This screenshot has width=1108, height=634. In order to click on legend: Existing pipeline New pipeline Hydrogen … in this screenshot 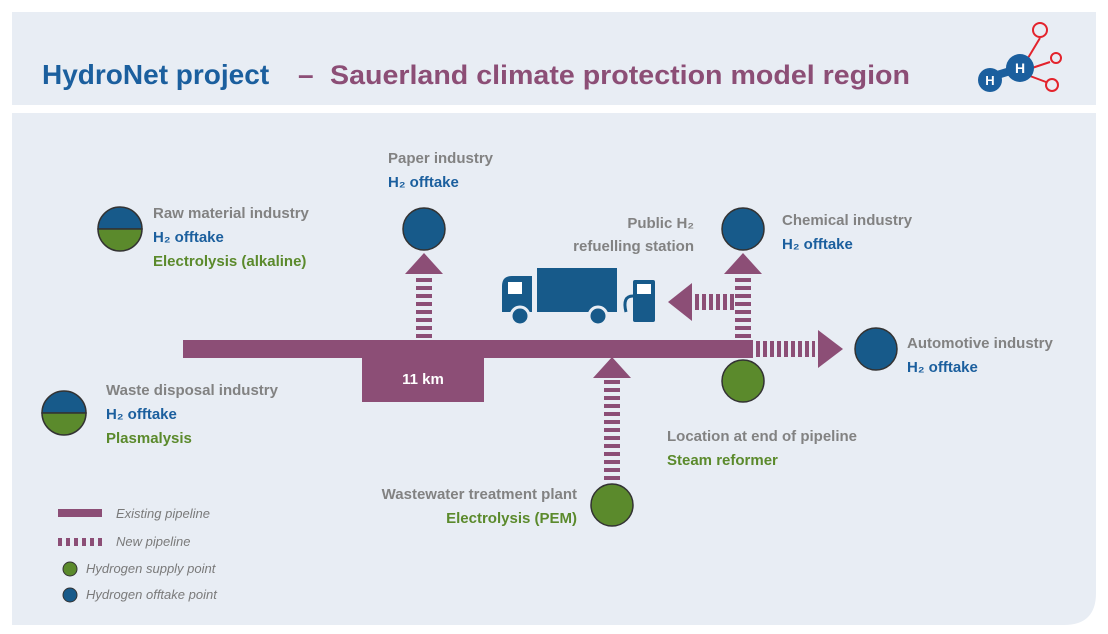, I will do `click(138, 554)`.